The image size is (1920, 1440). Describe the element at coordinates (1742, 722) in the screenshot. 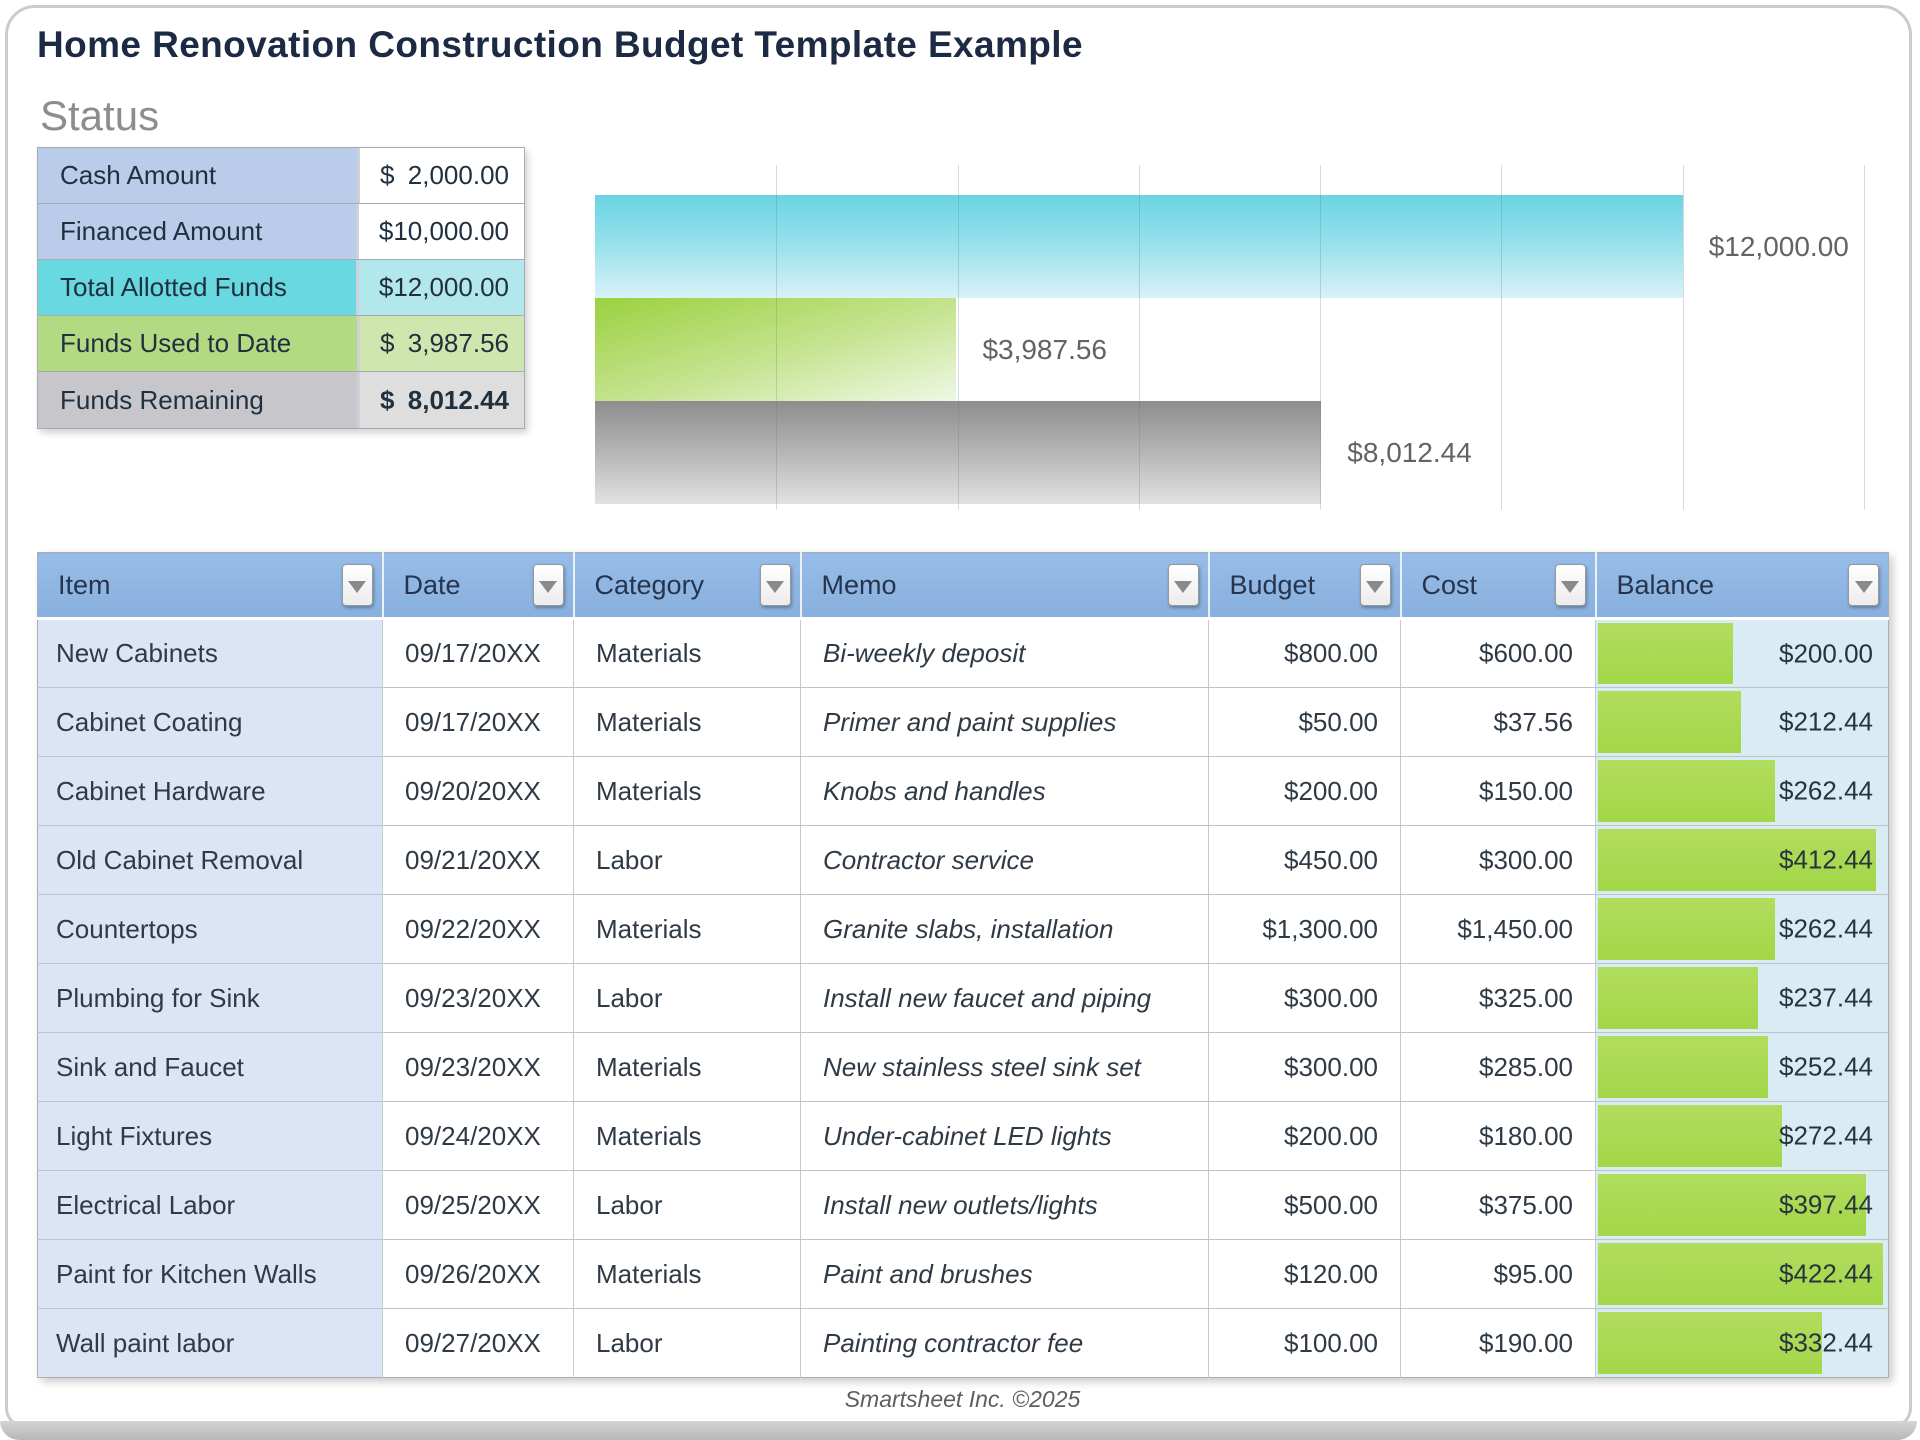

I see `balance-cell: $212.44` at that location.